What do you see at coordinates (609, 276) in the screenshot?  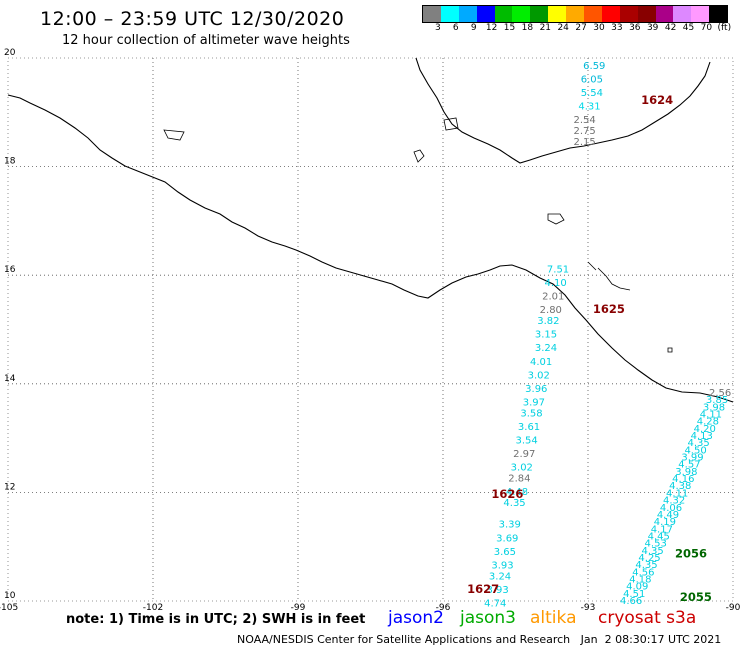 I see `yucatan-inland-border` at bounding box center [609, 276].